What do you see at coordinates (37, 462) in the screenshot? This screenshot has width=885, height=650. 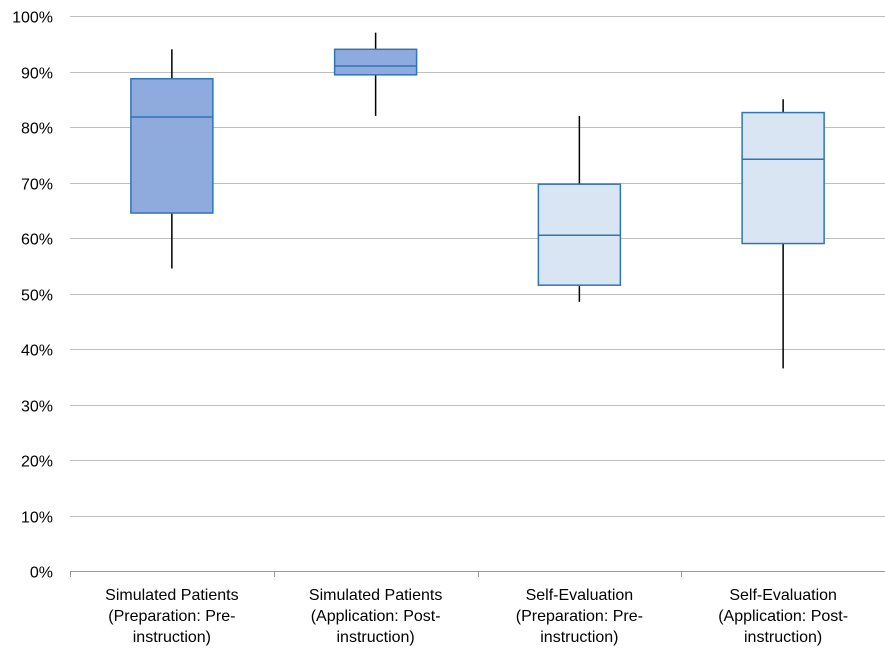 I see `y-tick-label: 20%` at bounding box center [37, 462].